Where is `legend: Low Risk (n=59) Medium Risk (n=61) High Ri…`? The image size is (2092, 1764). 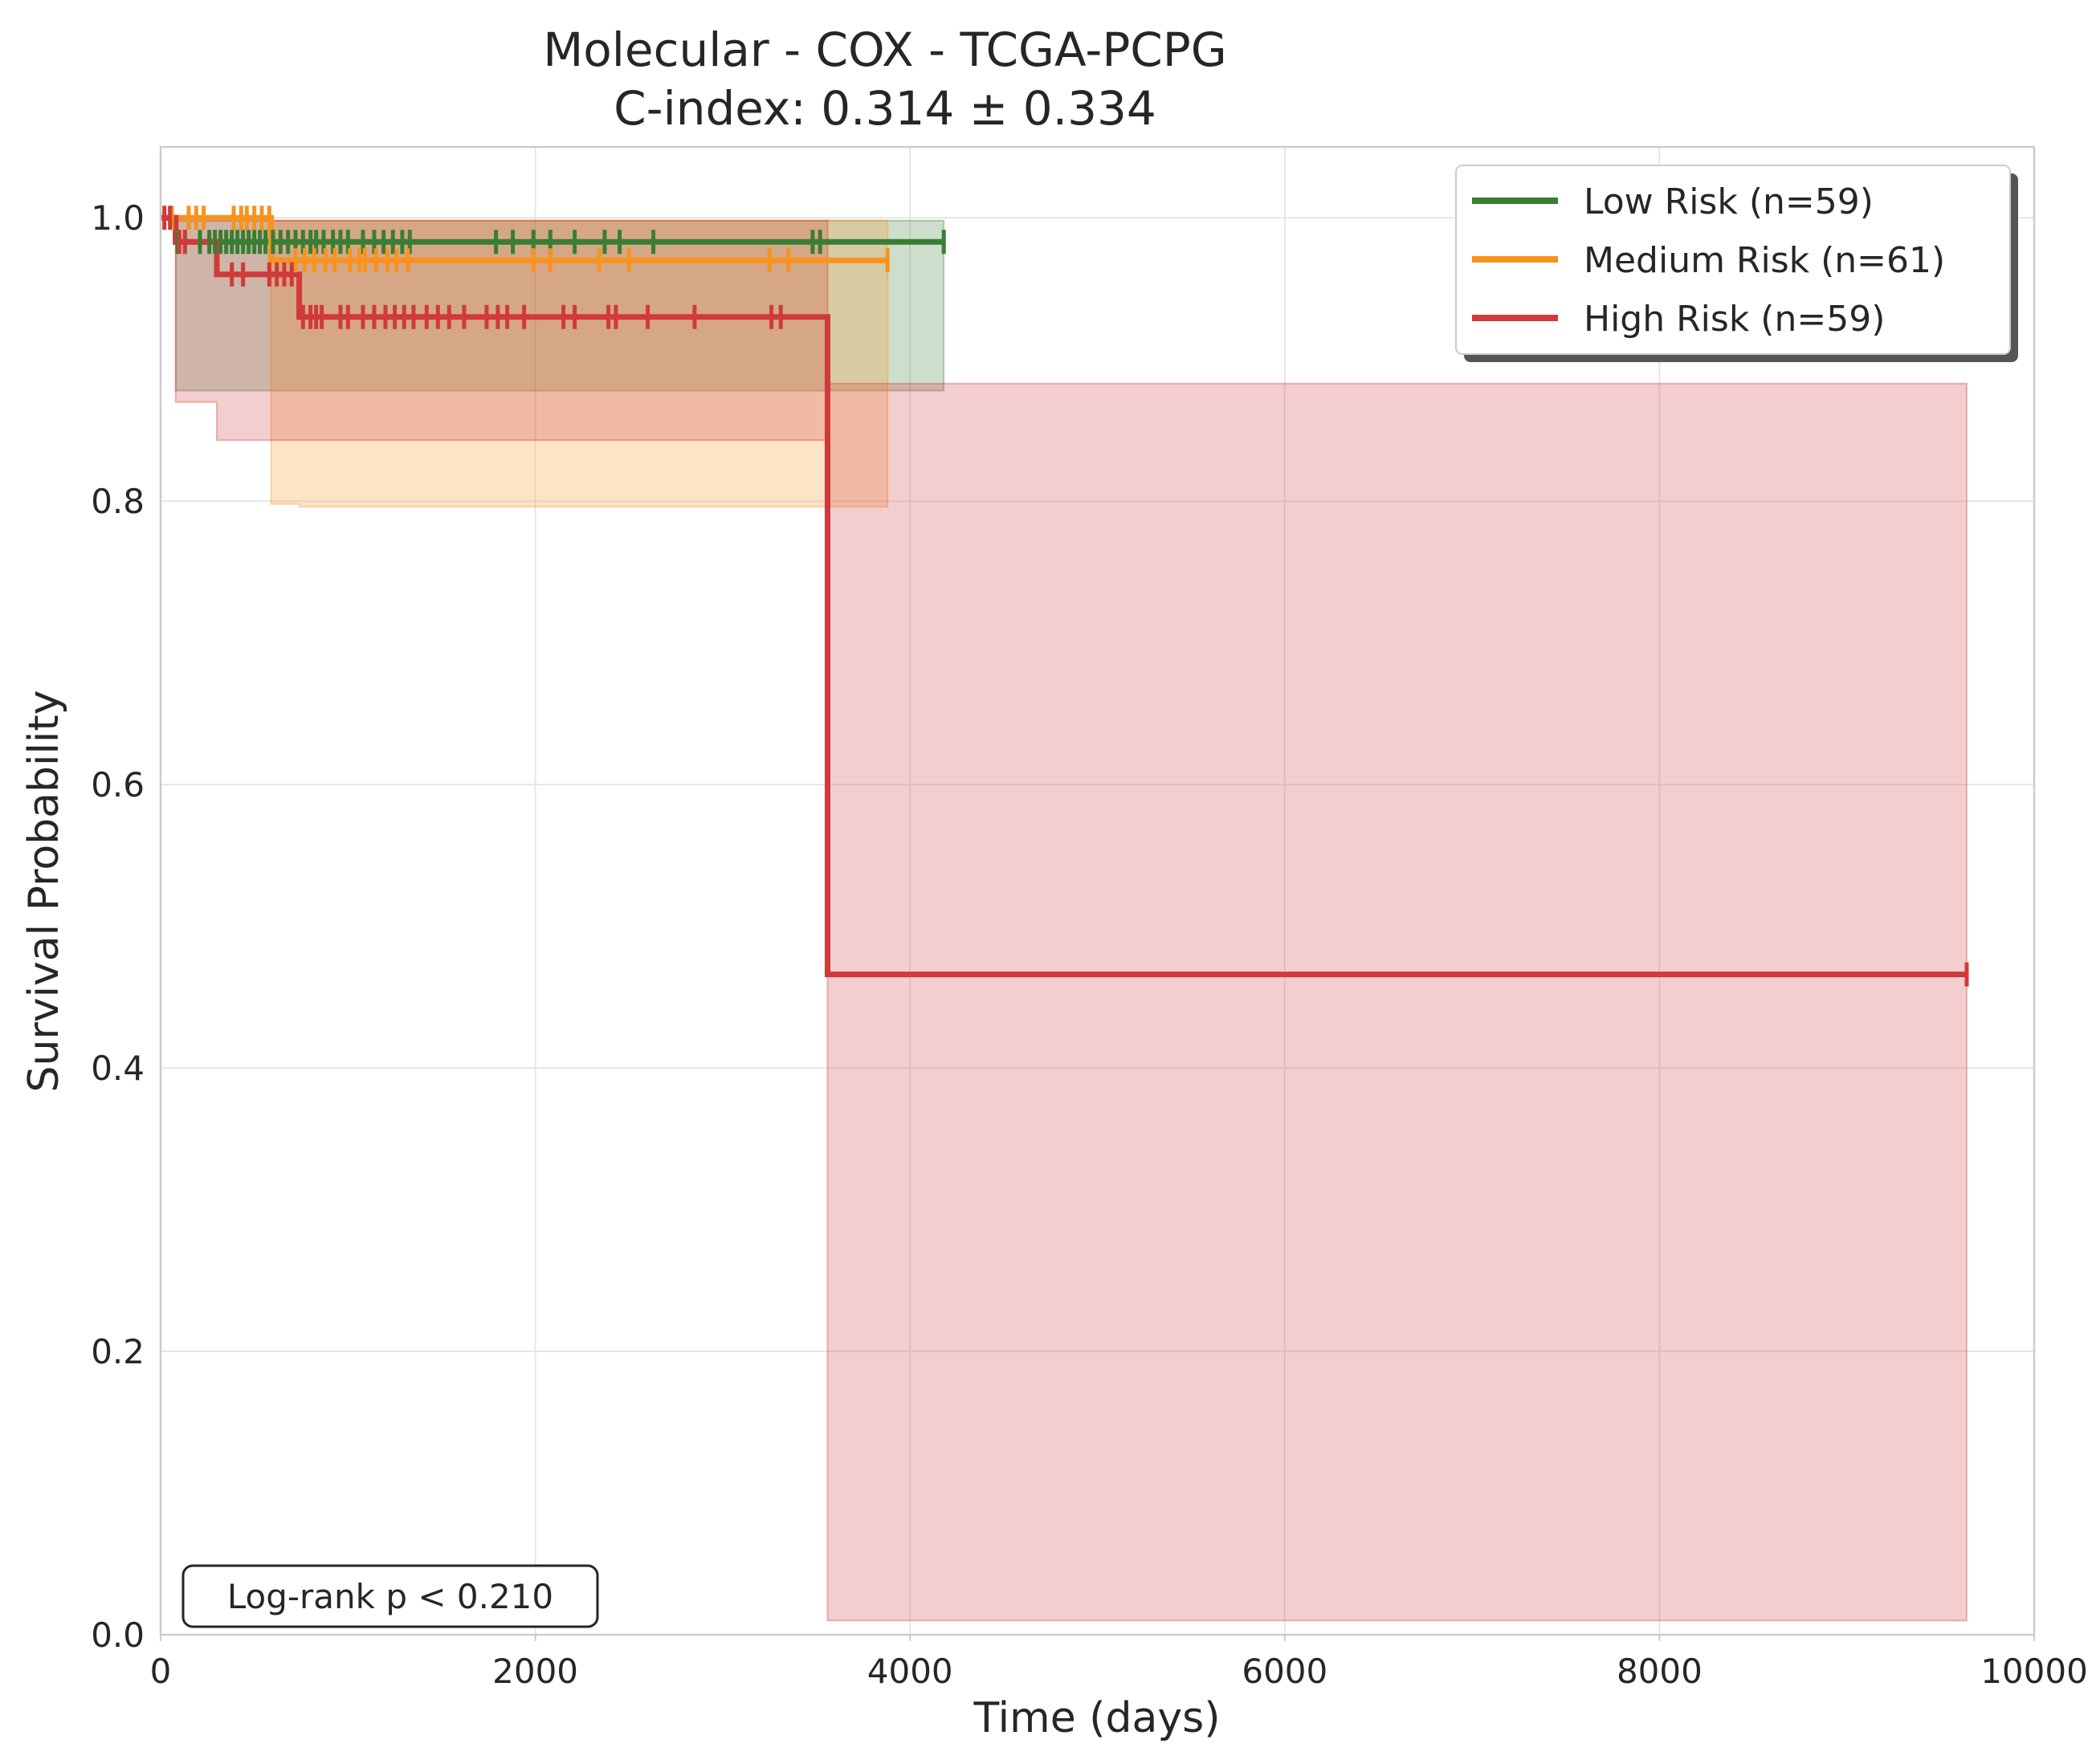
legend: Low Risk (n=59) Medium Risk (n=61) High Ri… is located at coordinates (1736, 263).